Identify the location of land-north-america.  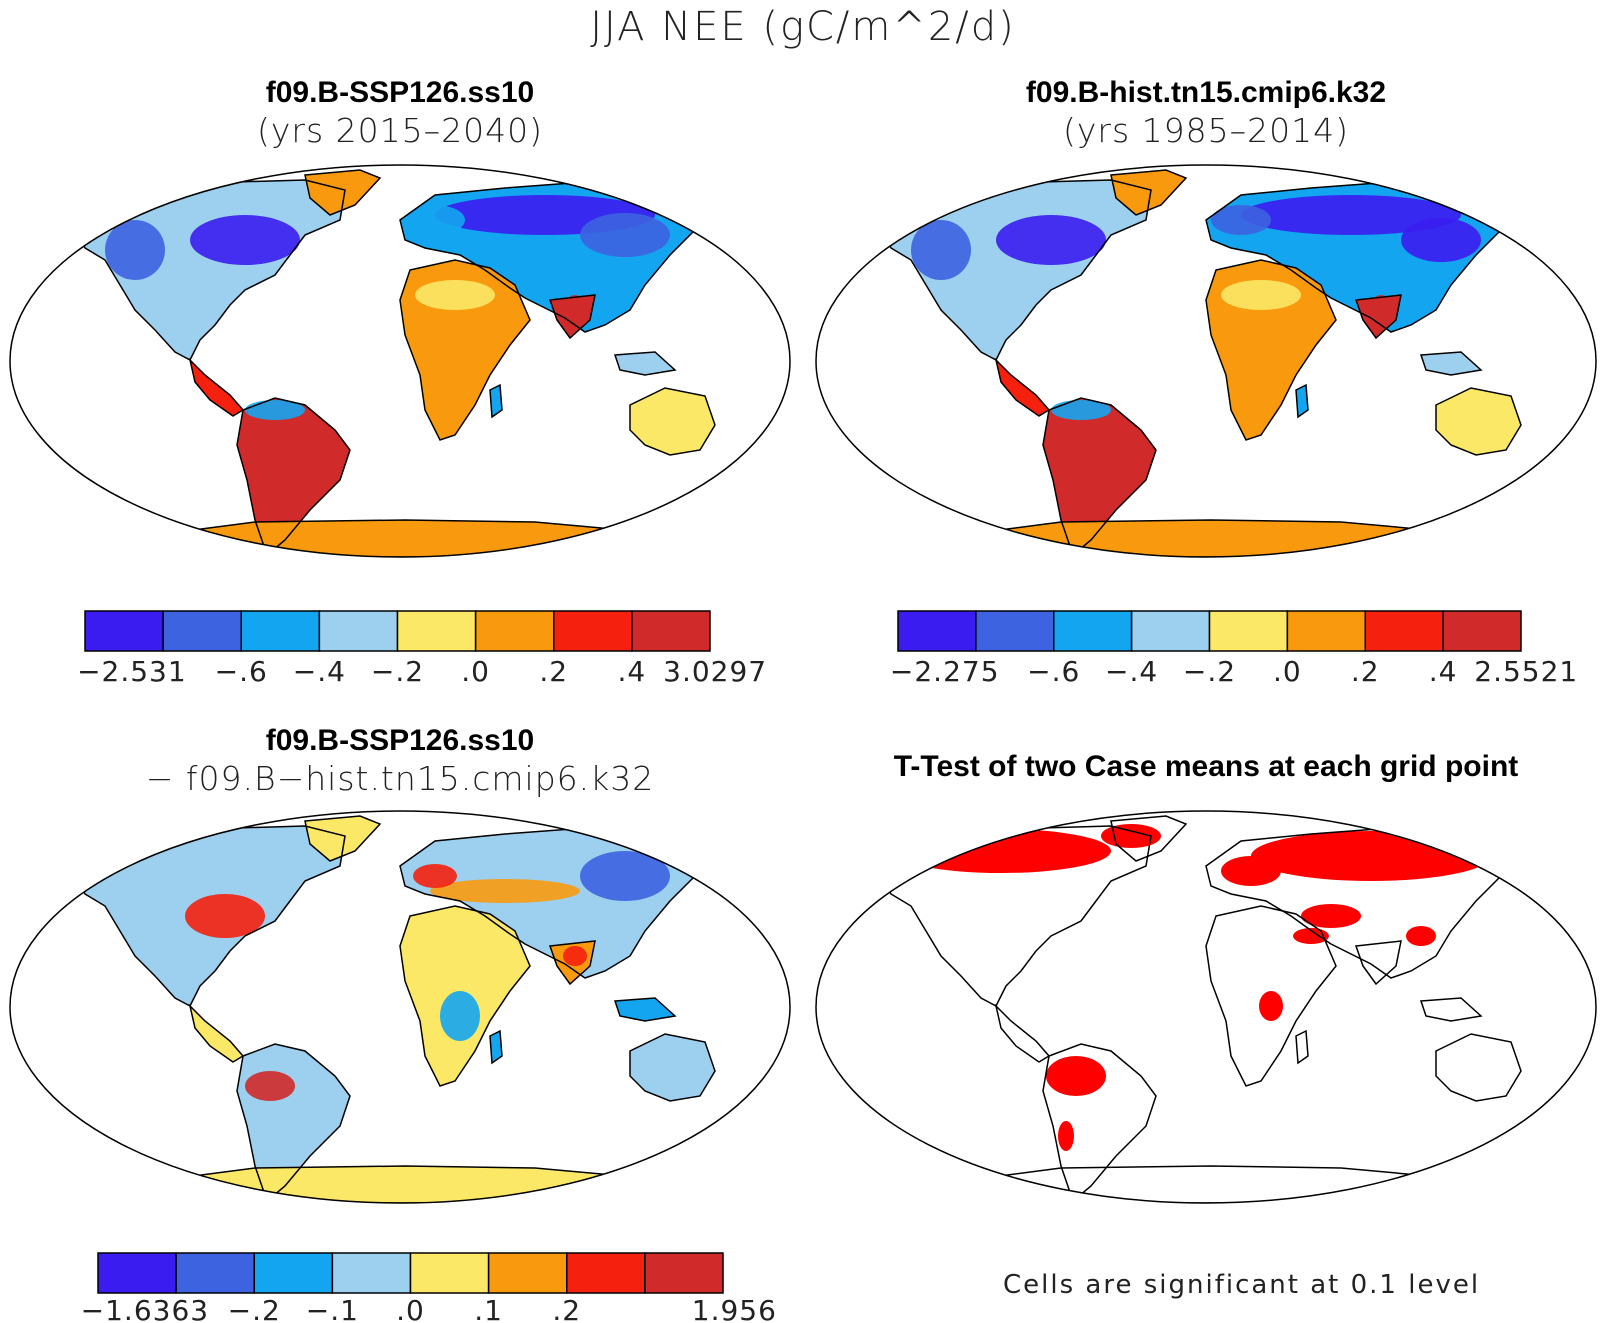
(1016, 916).